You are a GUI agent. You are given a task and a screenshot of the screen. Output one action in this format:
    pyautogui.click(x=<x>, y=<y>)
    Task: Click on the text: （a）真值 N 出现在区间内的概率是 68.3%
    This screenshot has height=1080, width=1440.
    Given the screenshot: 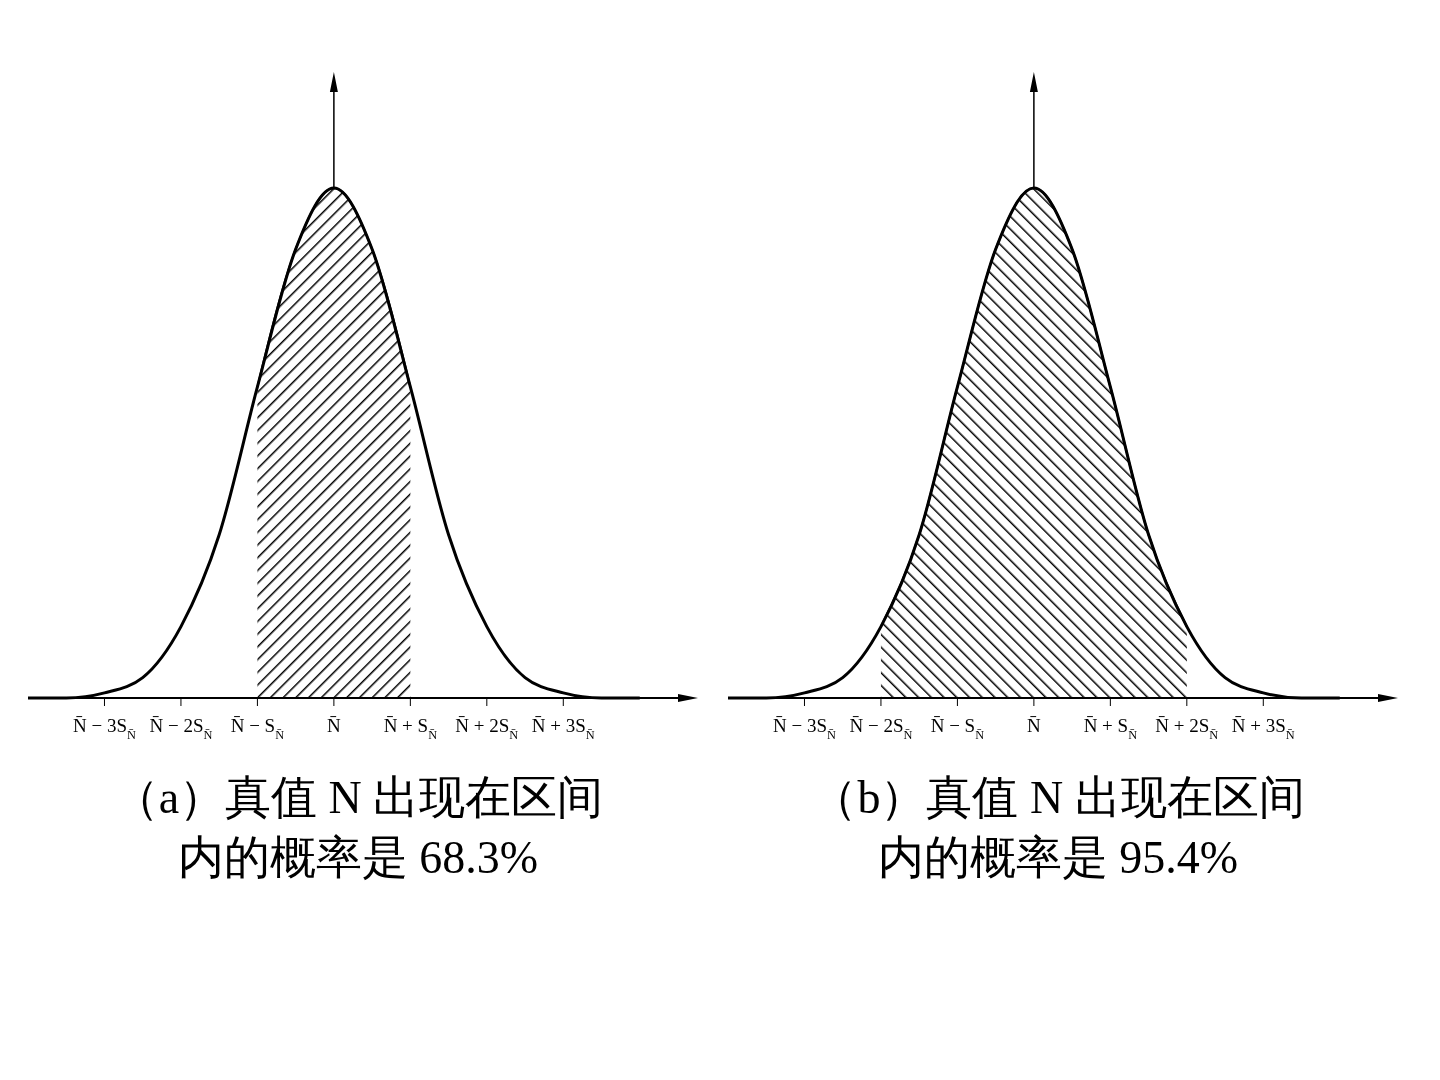 What is the action you would take?
    pyautogui.click(x=358, y=828)
    